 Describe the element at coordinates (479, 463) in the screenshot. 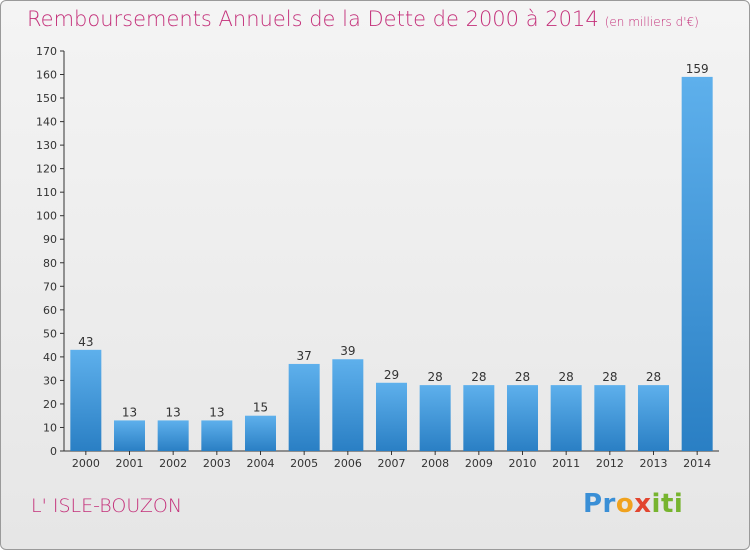

I see `x-tick-label: 2009` at that location.